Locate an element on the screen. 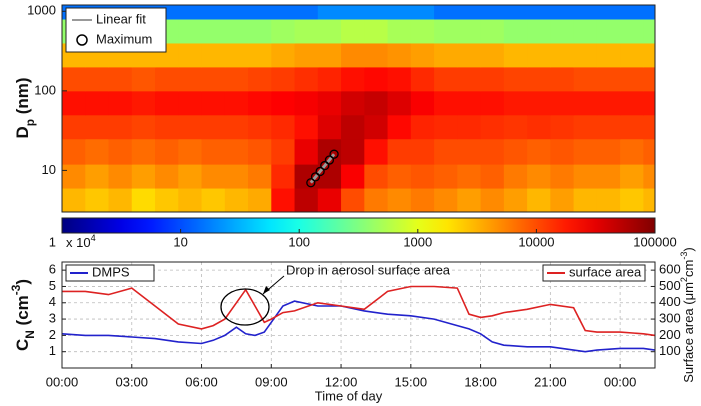  y-axis-label-part: -3 is located at coordinates (16, 289).